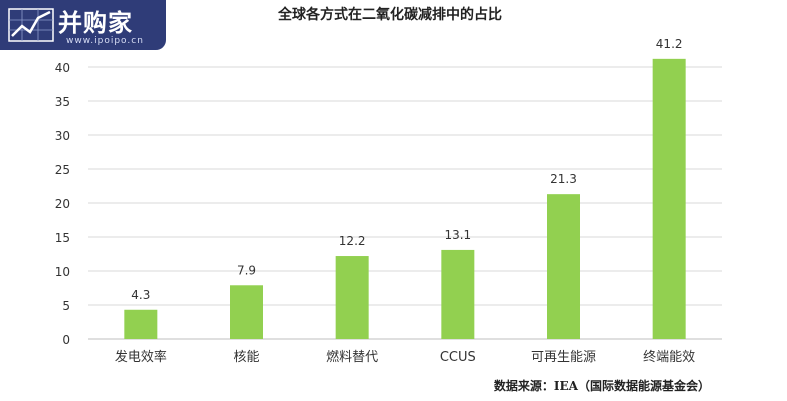 This screenshot has width=787, height=401. Describe the element at coordinates (95, 23) in the screenshot. I see `watermark-name: 并购家` at that location.